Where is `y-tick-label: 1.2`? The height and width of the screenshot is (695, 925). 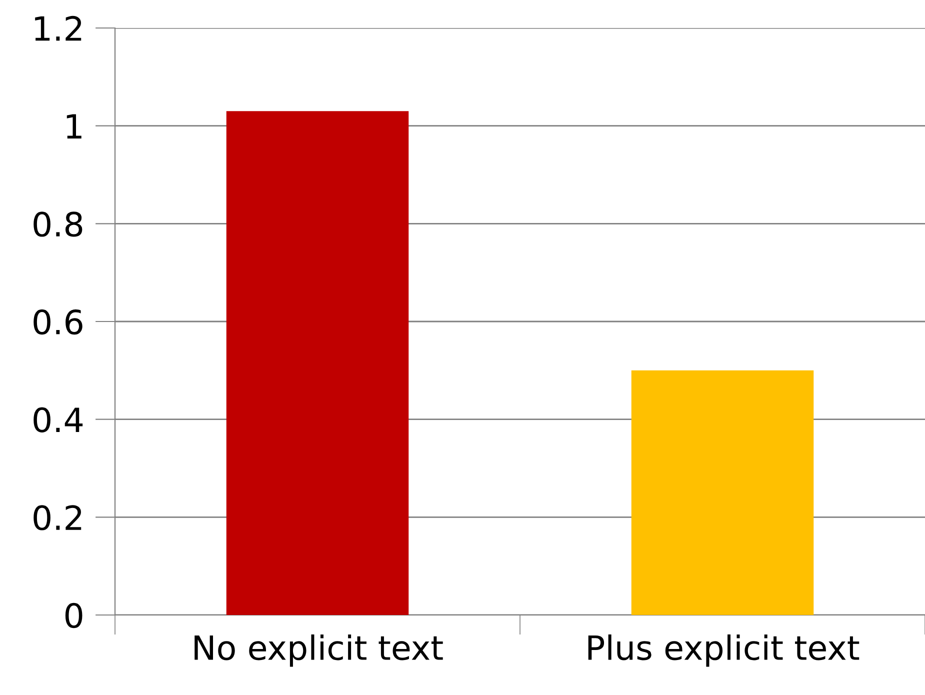 y-tick-label: 1.2 is located at coordinates (58, 28).